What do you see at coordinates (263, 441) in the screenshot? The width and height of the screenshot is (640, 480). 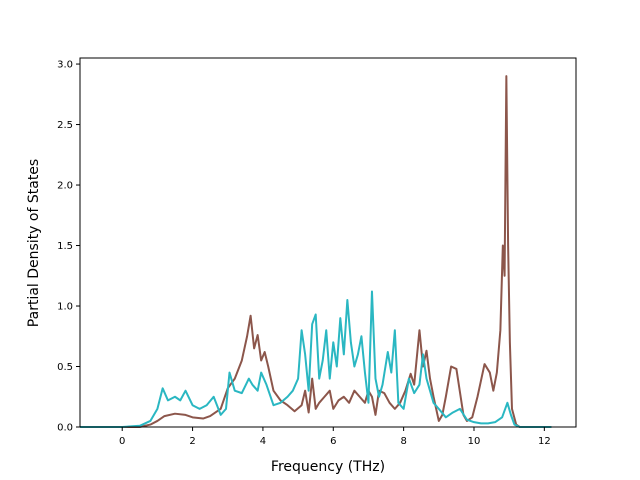 I see `x-tick-label: 4` at bounding box center [263, 441].